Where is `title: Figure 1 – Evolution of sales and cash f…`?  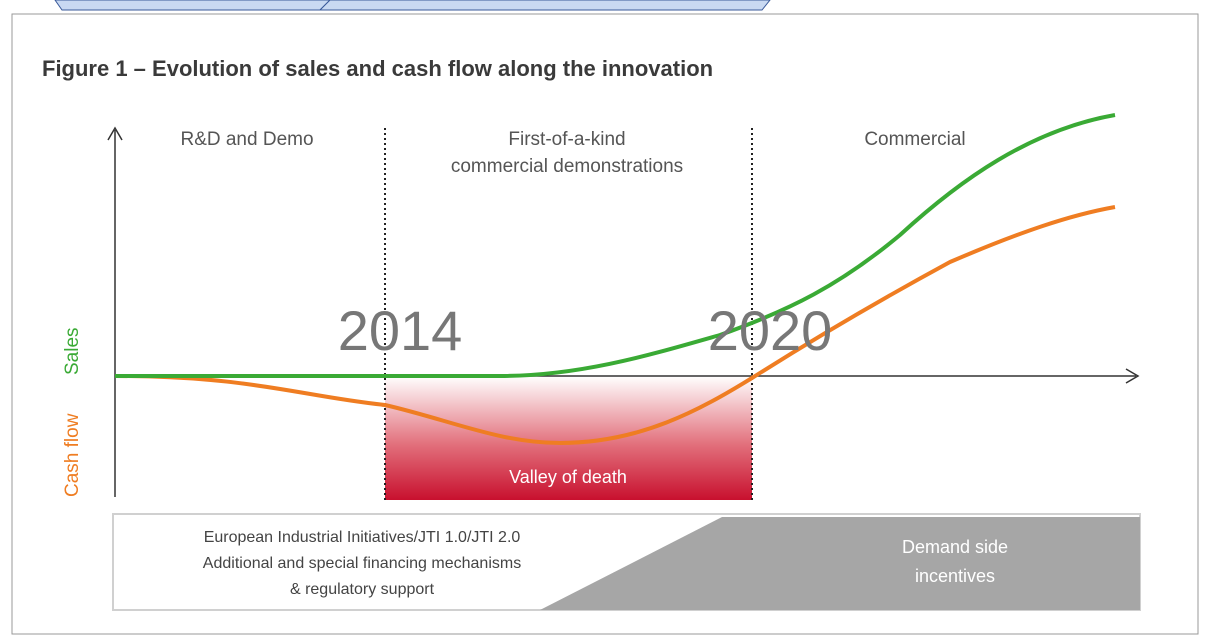 title: Figure 1 – Evolution of sales and cash f… is located at coordinates (377, 68).